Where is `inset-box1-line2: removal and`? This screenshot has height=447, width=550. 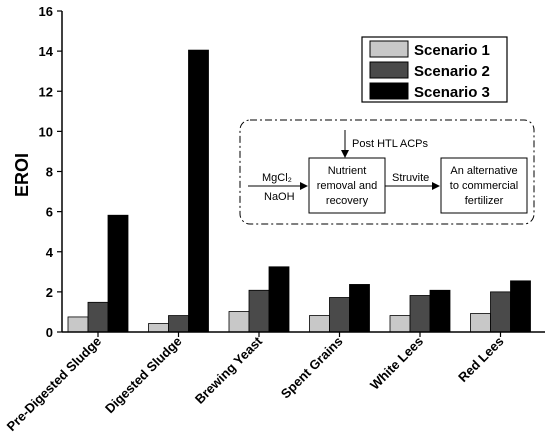 inset-box1-line2: removal and is located at coordinates (347, 186).